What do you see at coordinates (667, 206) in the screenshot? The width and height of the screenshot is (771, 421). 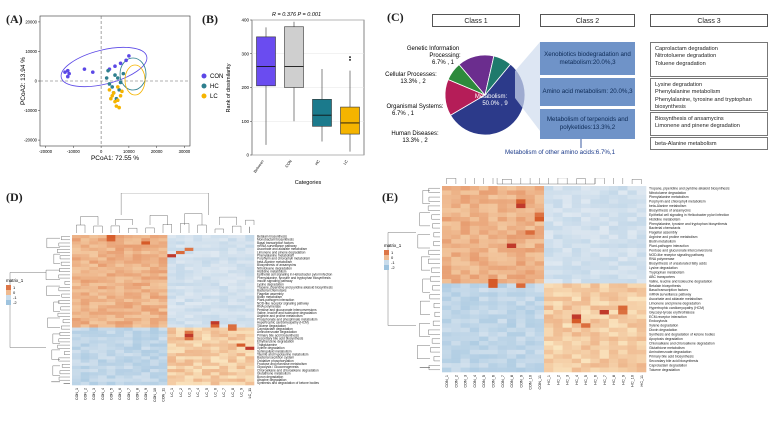 I see `heatmap-row-label: beta-Alanine metabolism` at bounding box center [667, 206].